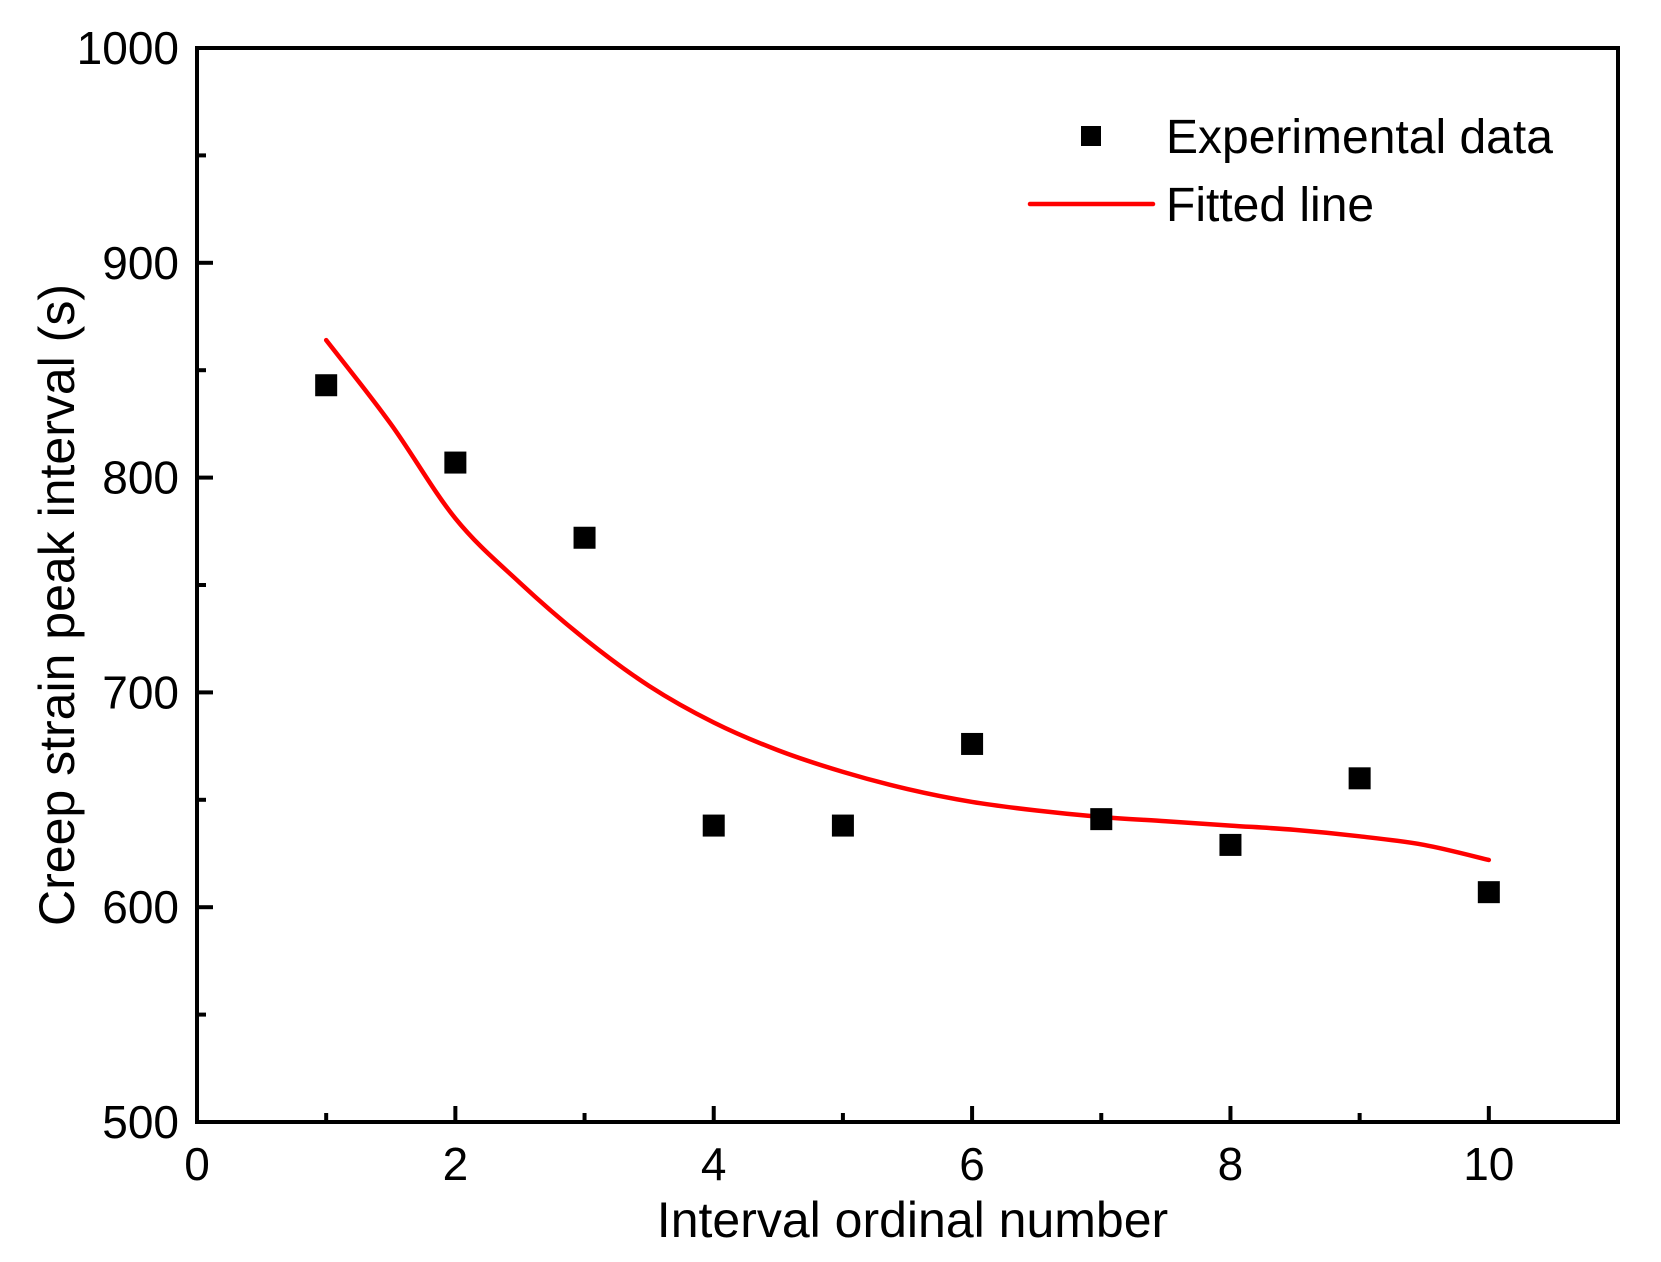 The width and height of the screenshot is (1661, 1262). I want to click on legend: Experimental data Fitted line, so click(1290, 171).